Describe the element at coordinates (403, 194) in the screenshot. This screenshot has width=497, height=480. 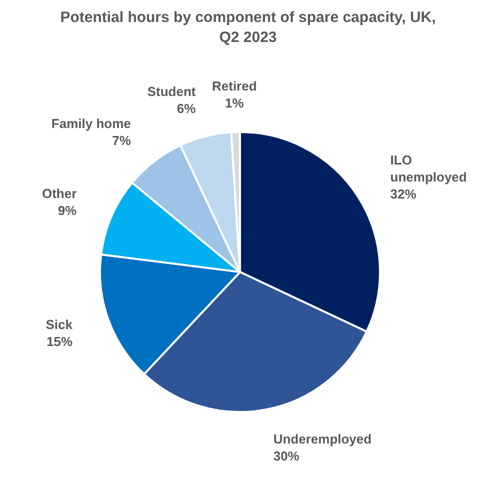
I see `data-label: 32%` at that location.